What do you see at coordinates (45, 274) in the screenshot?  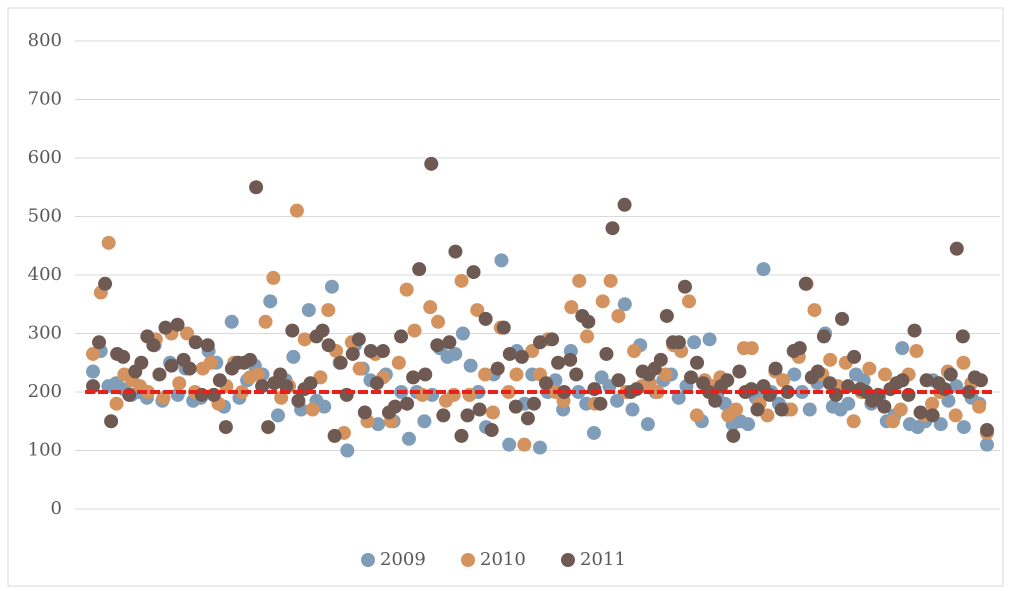 I see `y-tick-label: 400` at bounding box center [45, 274].